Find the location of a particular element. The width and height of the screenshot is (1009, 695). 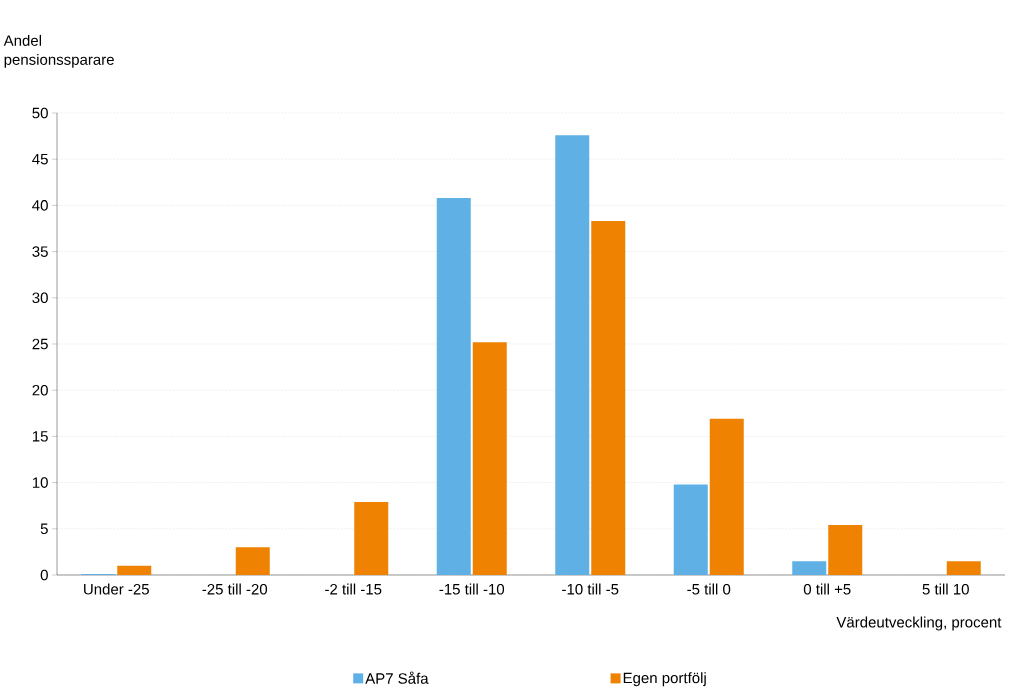

legend-label: Egen portfölj is located at coordinates (664, 679).